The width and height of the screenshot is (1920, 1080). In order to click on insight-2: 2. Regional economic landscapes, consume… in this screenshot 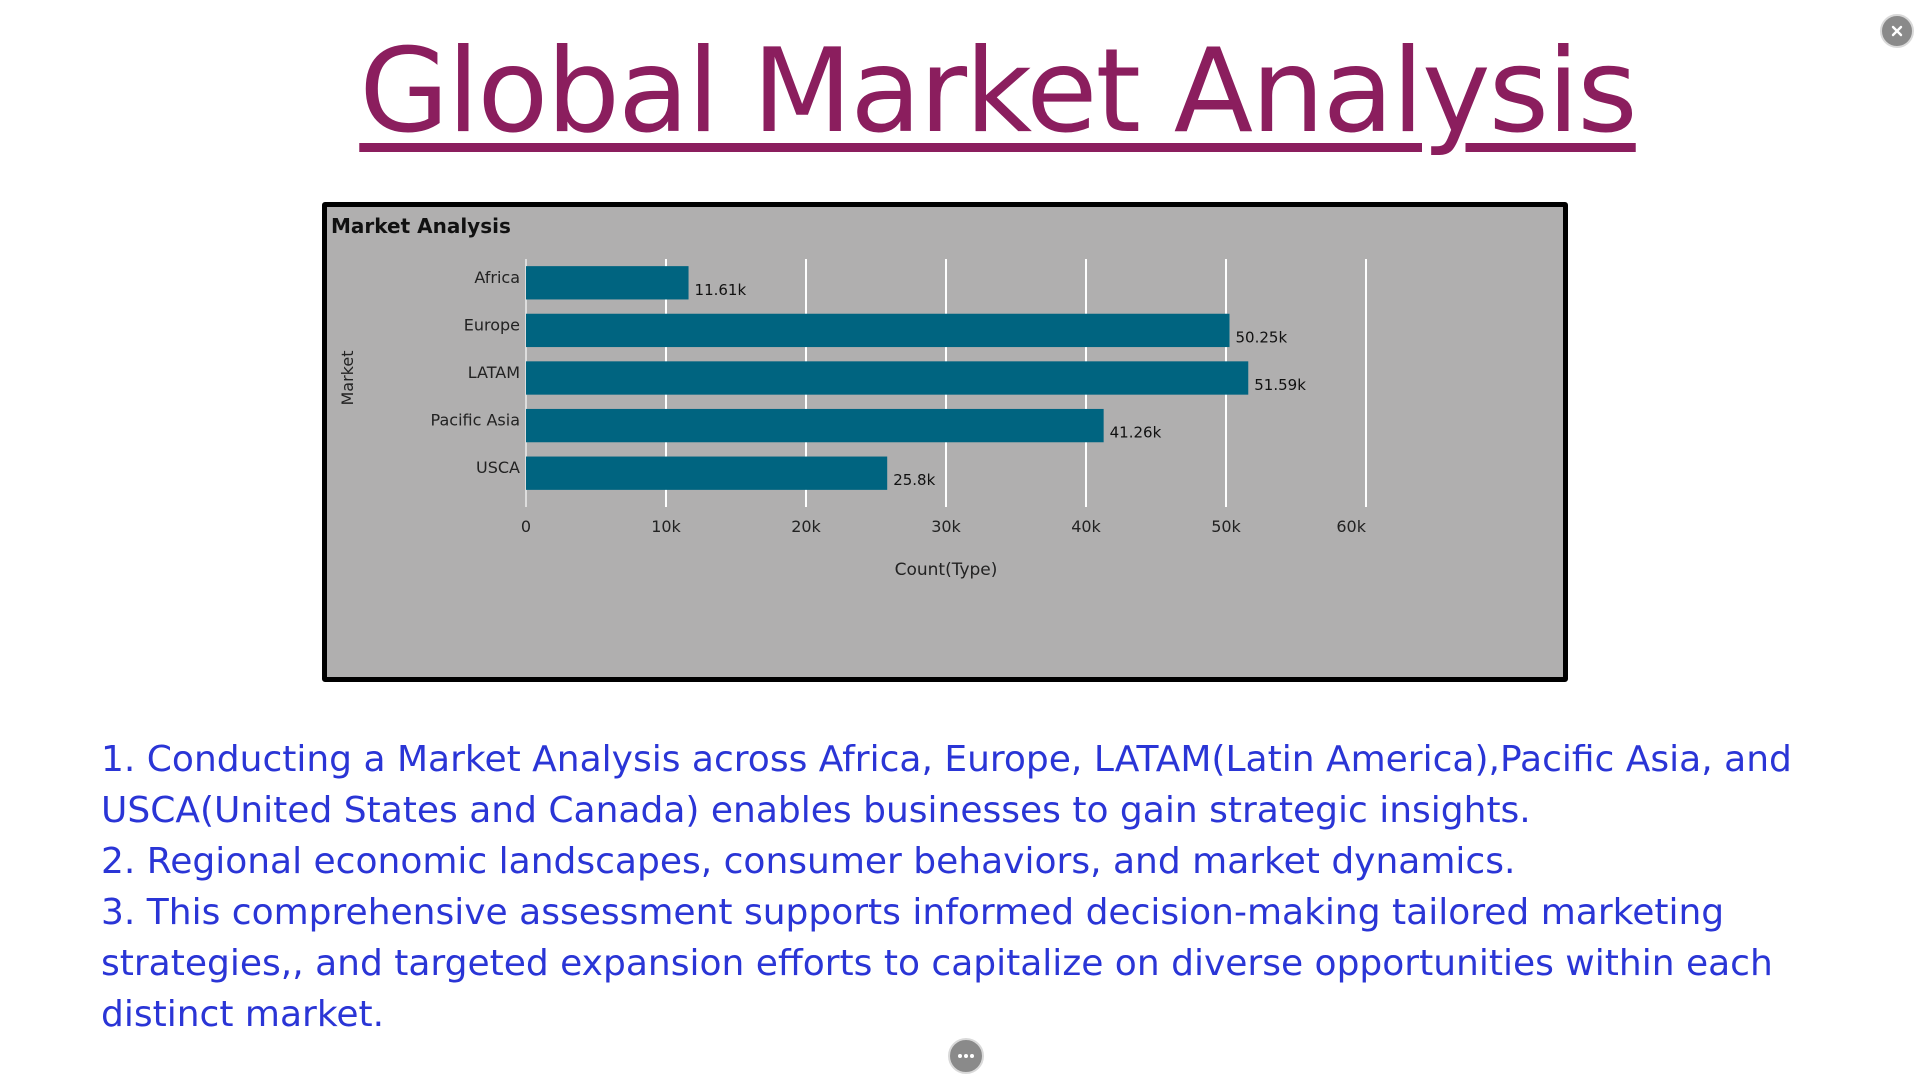, I will do `click(808, 861)`.